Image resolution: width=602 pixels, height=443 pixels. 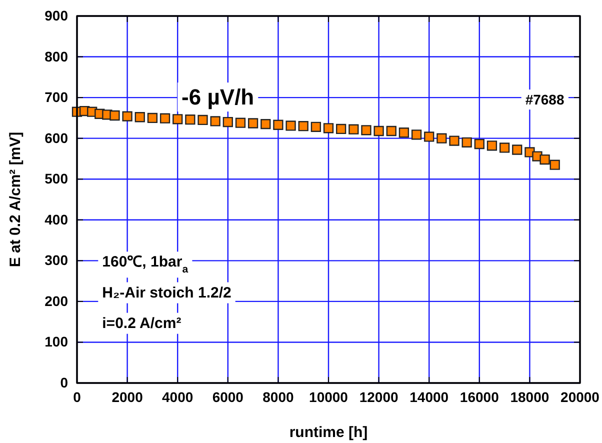 What do you see at coordinates (64, 382) in the screenshot?
I see `y-tick-label: 0` at bounding box center [64, 382].